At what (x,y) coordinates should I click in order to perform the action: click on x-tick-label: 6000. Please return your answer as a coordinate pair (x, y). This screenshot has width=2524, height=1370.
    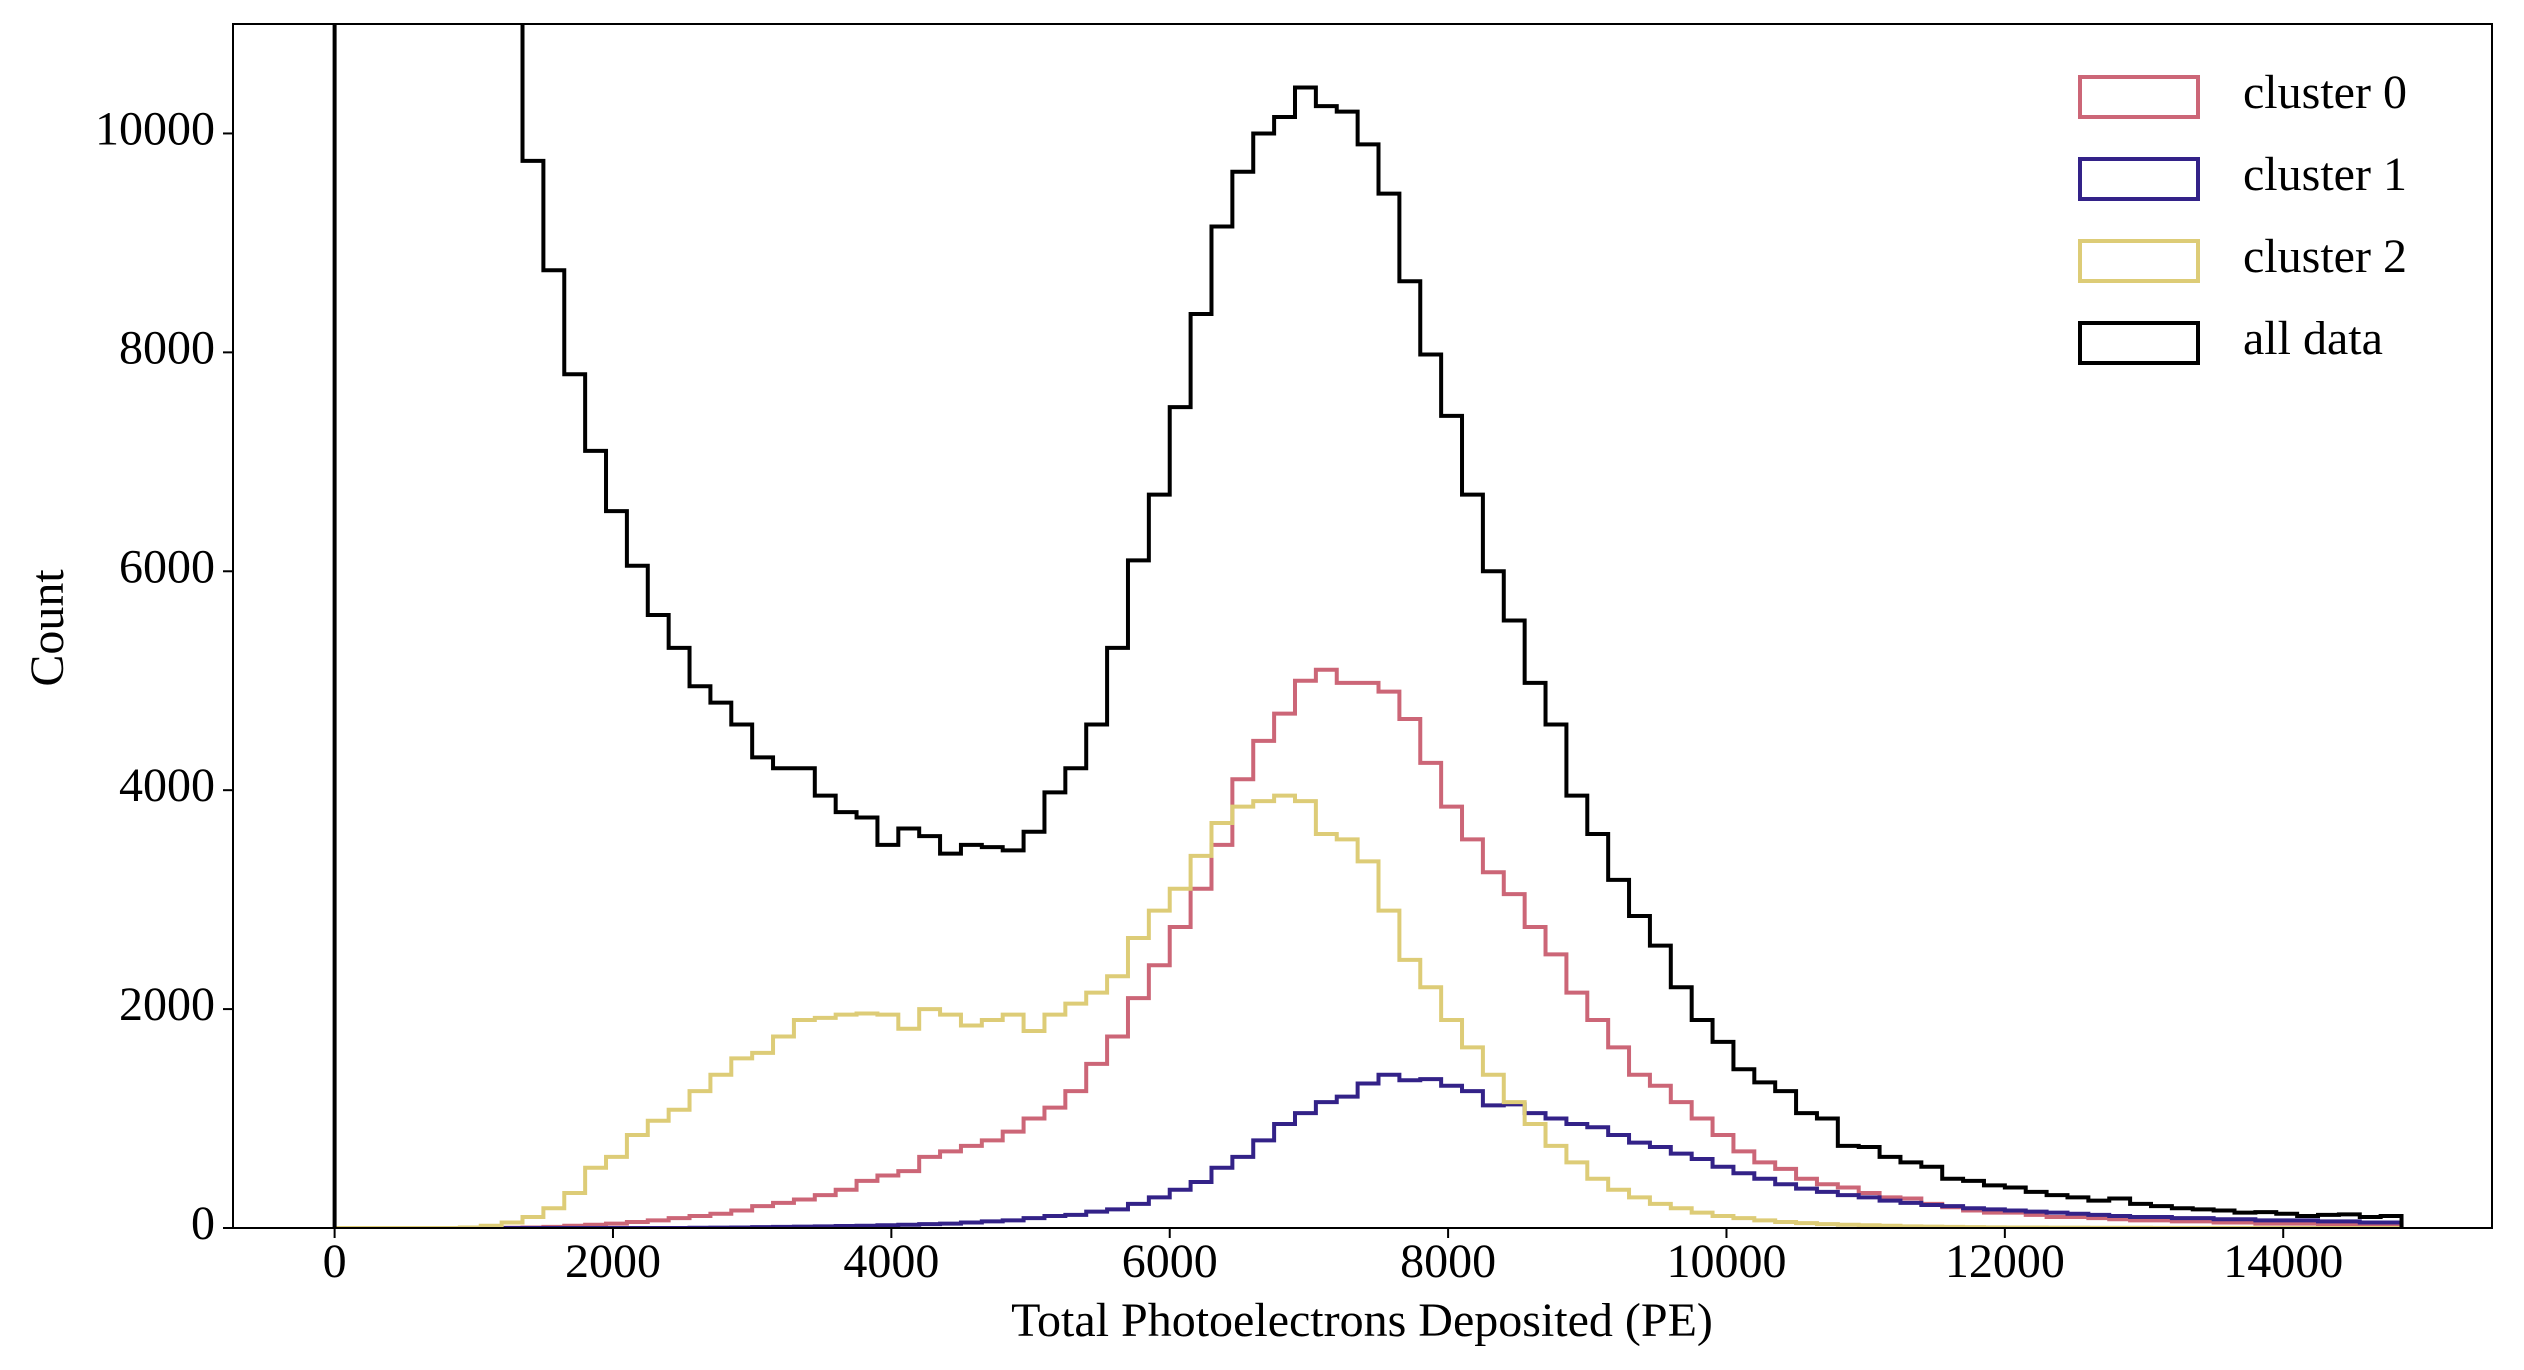
    Looking at the image, I should click on (1170, 1261).